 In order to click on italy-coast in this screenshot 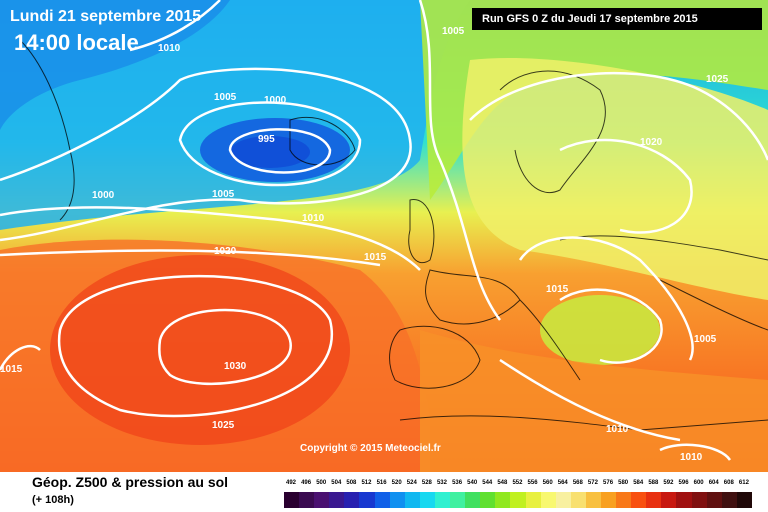, I will do `click(550, 340)`.